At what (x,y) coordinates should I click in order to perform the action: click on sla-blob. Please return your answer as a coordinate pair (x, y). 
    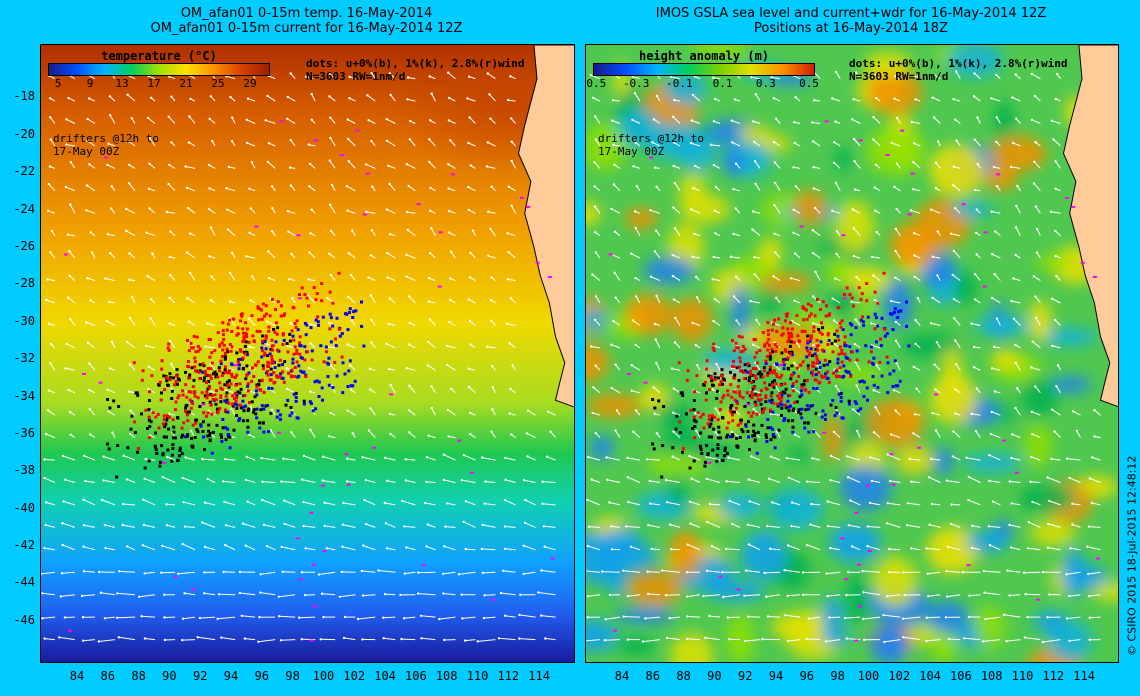
    Looking at the image, I should click on (988, 541).